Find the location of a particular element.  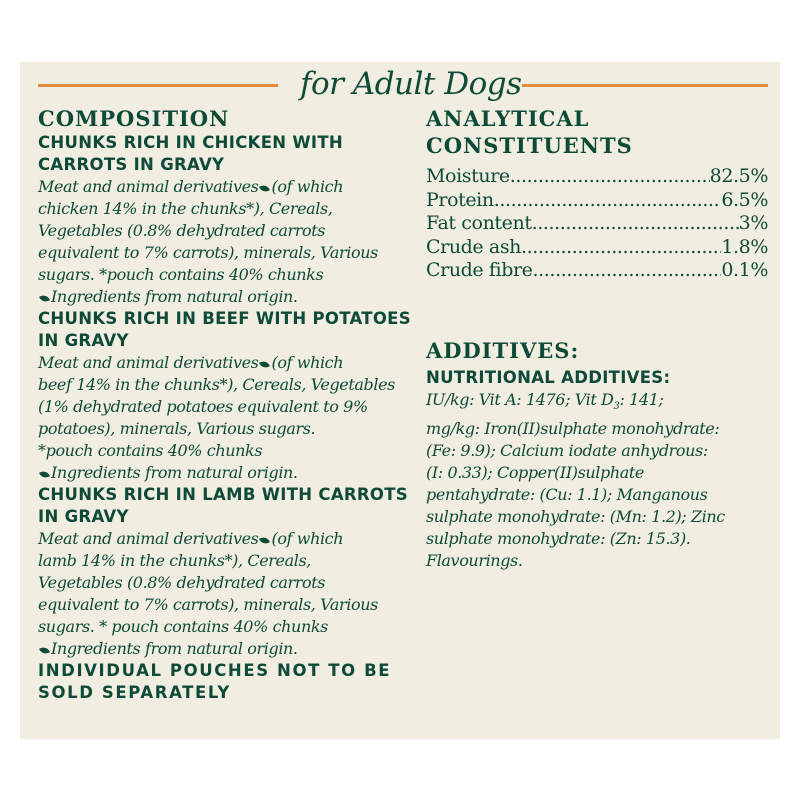

subscript: 3 is located at coordinates (616, 407).